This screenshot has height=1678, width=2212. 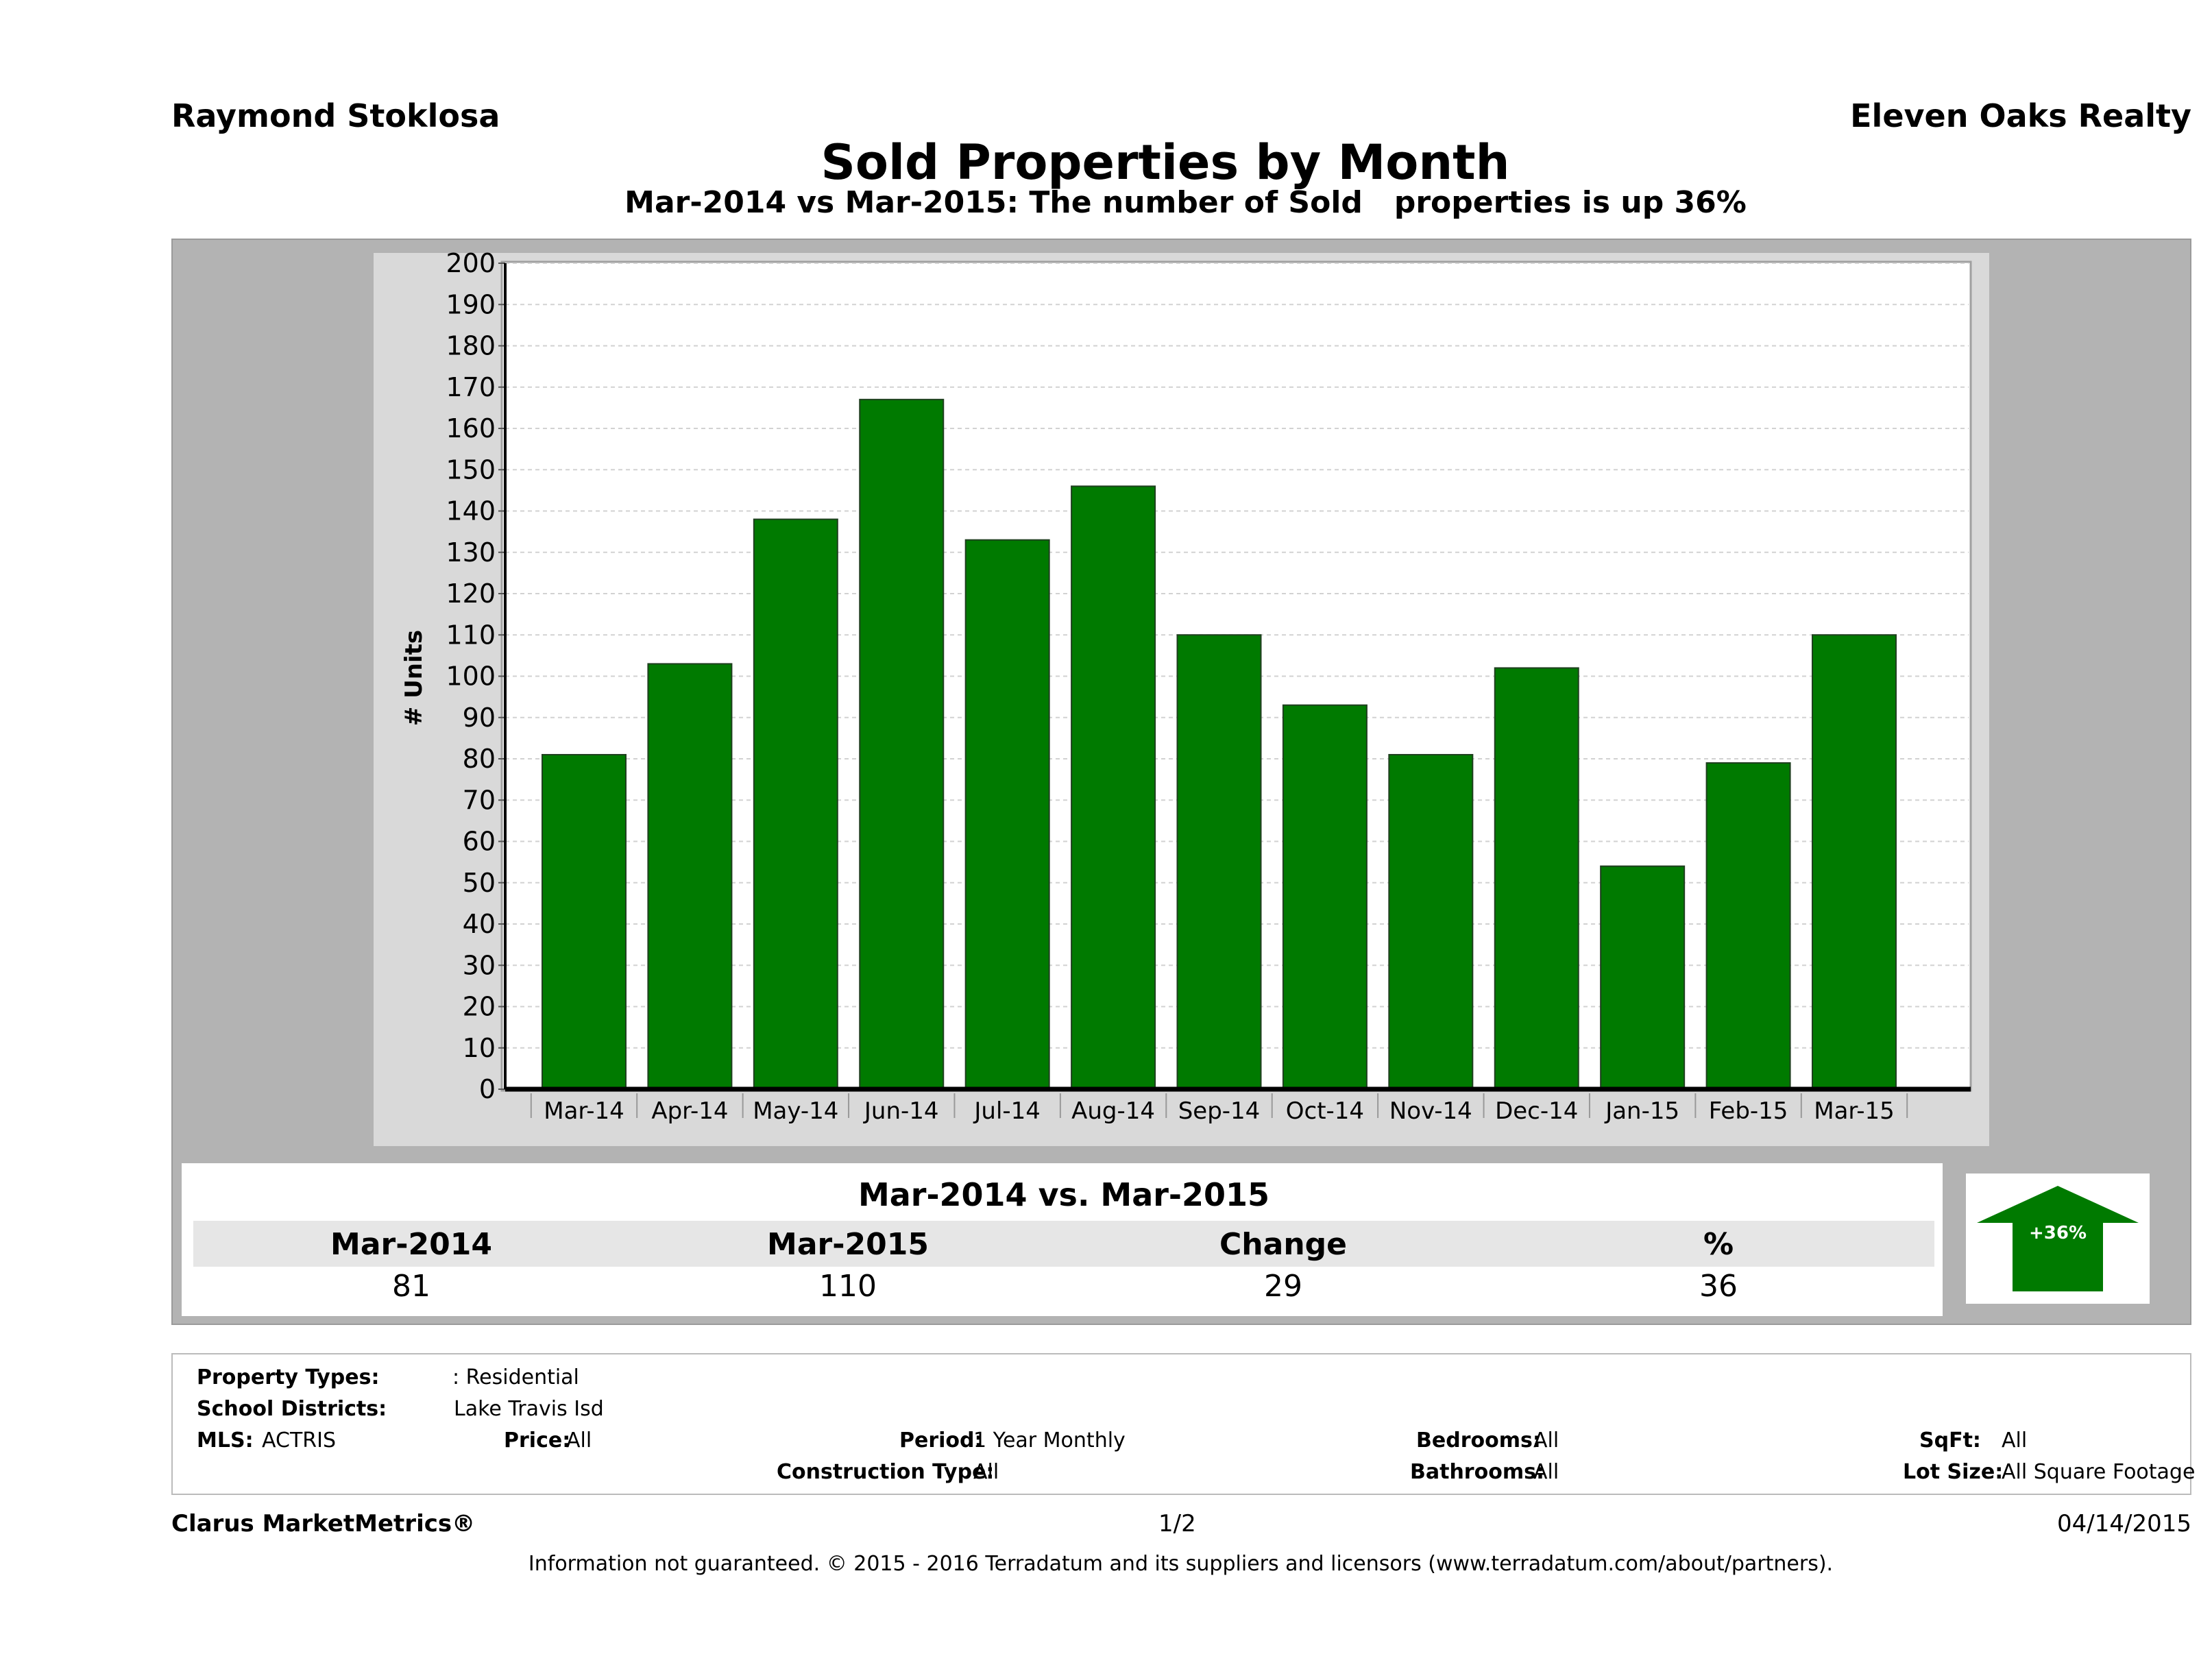 I want to click on bedrooms-label: Bedrooms:, so click(x=1478, y=1440).